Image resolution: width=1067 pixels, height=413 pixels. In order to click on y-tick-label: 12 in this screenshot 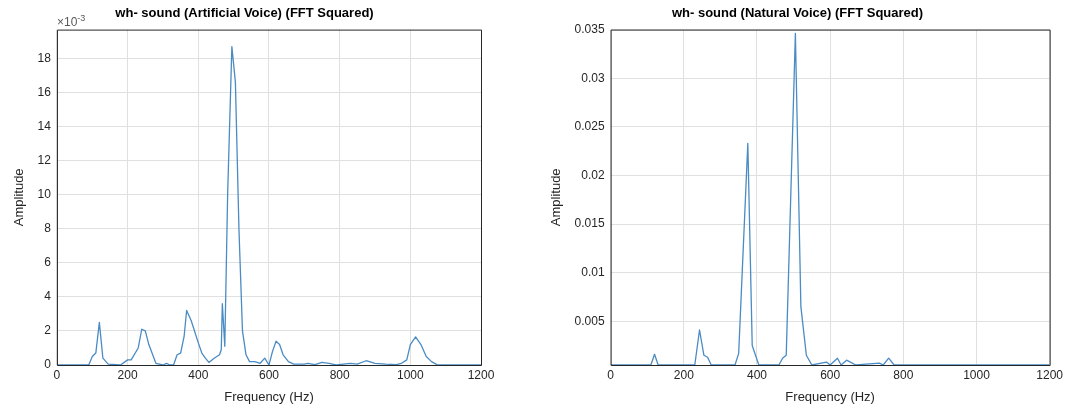, I will do `click(44, 160)`.